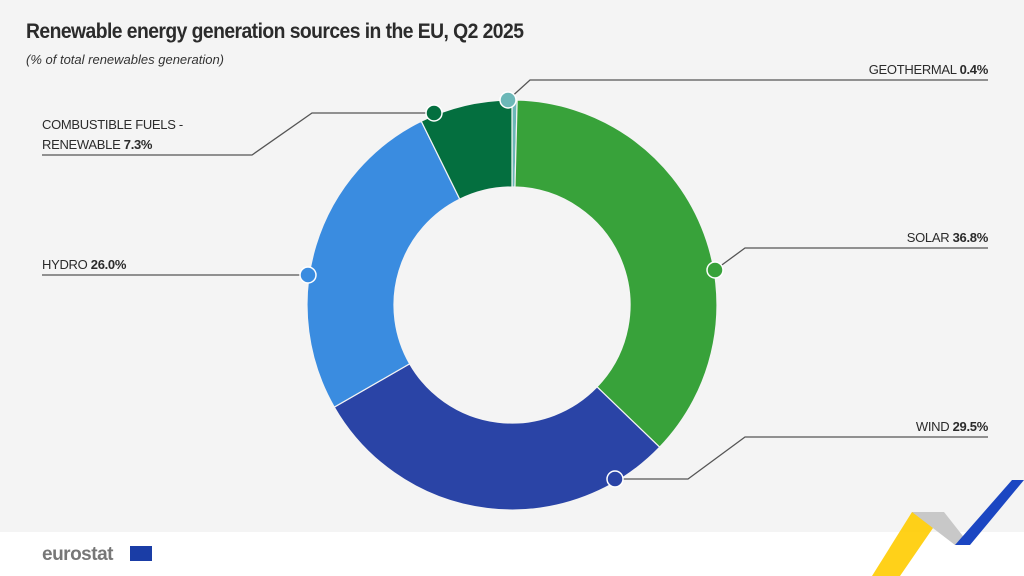  I want to click on marker-solar, so click(715, 270).